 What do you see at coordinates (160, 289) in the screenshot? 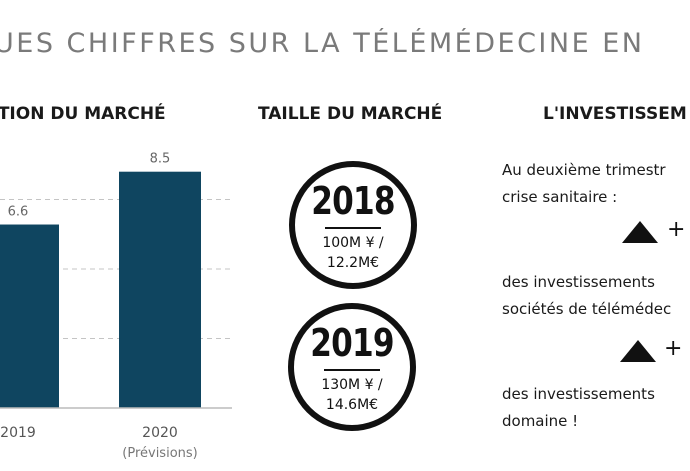
I see `bar-2020` at bounding box center [160, 289].